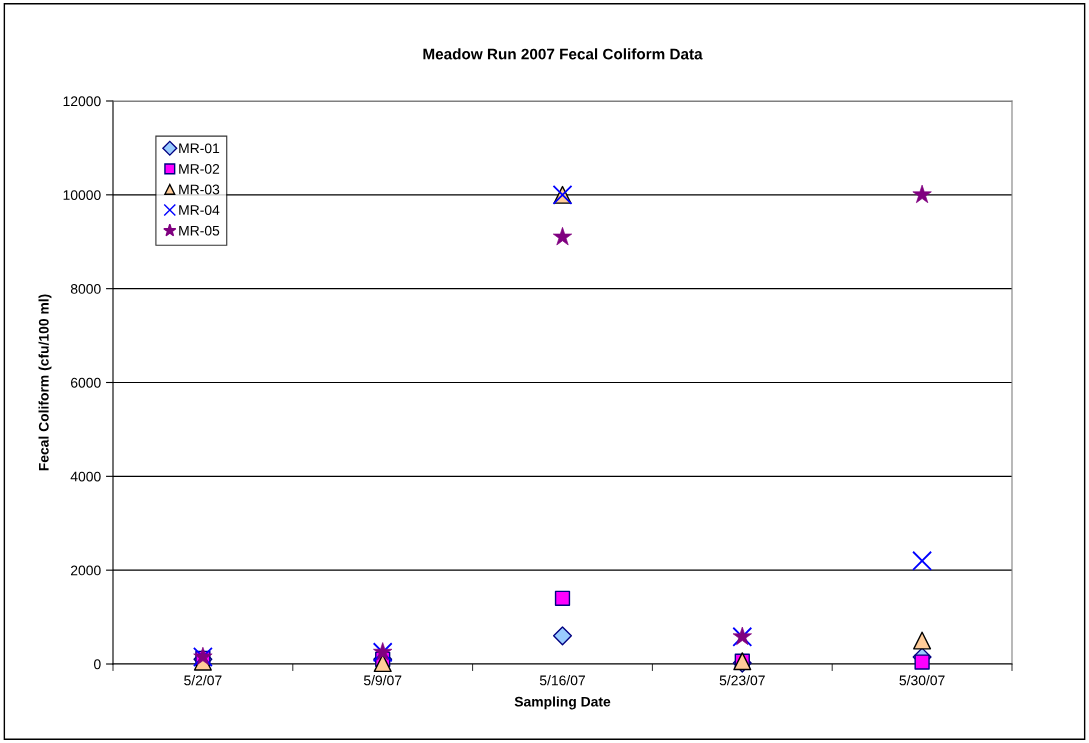 The height and width of the screenshot is (743, 1089). What do you see at coordinates (86, 382) in the screenshot?
I see `y-tick-label: 6000` at bounding box center [86, 382].